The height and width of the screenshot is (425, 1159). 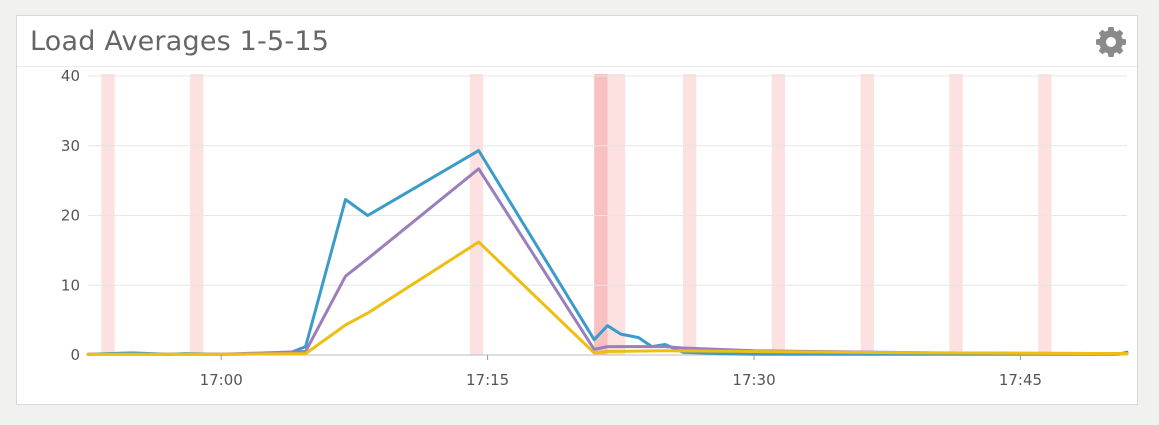 I want to click on panel-title: Load Averages 1-5-15, so click(x=180, y=41).